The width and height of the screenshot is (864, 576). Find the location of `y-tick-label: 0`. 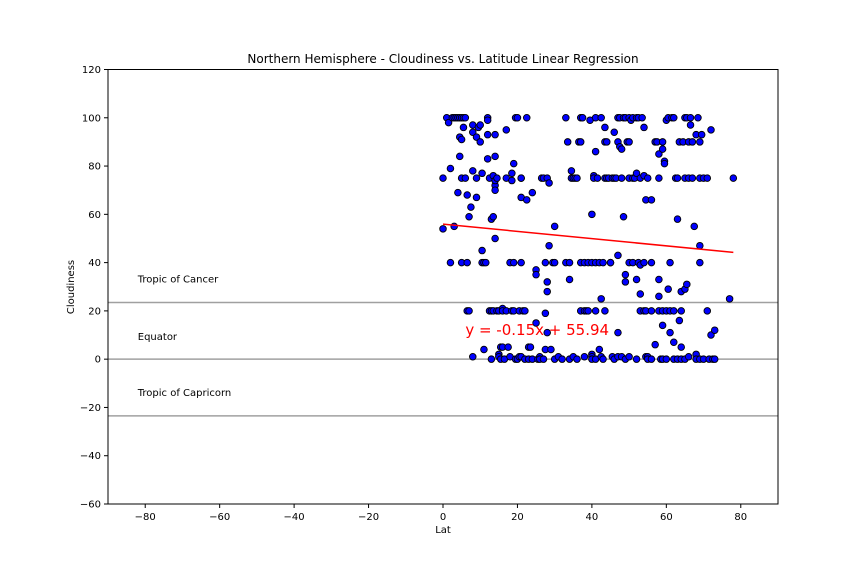

y-tick-label: 0 is located at coordinates (98, 360).